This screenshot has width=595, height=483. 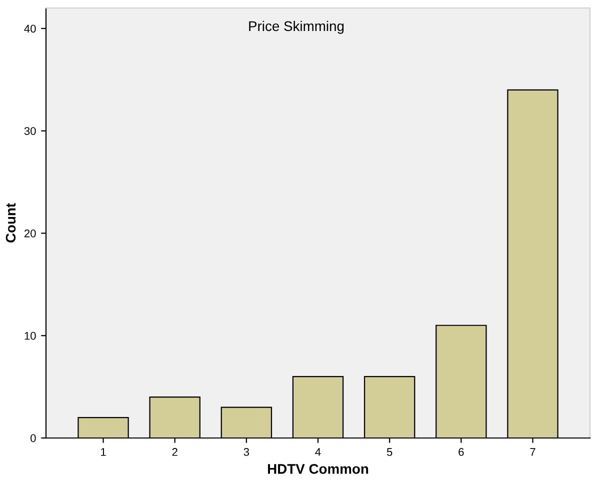 I want to click on x-tick-label: 2, so click(x=175, y=452).